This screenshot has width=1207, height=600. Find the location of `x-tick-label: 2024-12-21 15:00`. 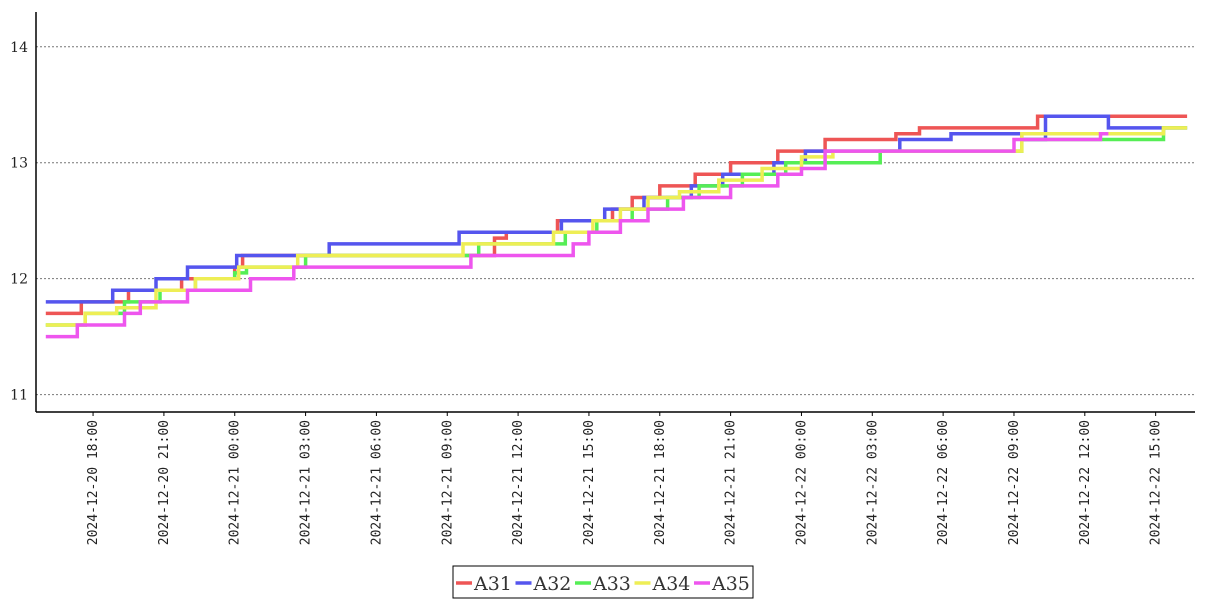

x-tick-label: 2024-12-21 15:00 is located at coordinates (589, 482).